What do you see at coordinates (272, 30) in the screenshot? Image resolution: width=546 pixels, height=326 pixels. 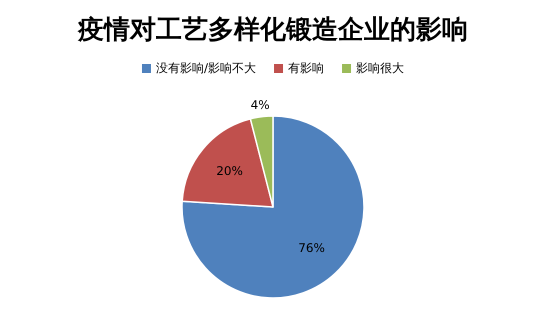 I see `chart-title: 疫情对工艺多样化锻造企业的影响` at bounding box center [272, 30].